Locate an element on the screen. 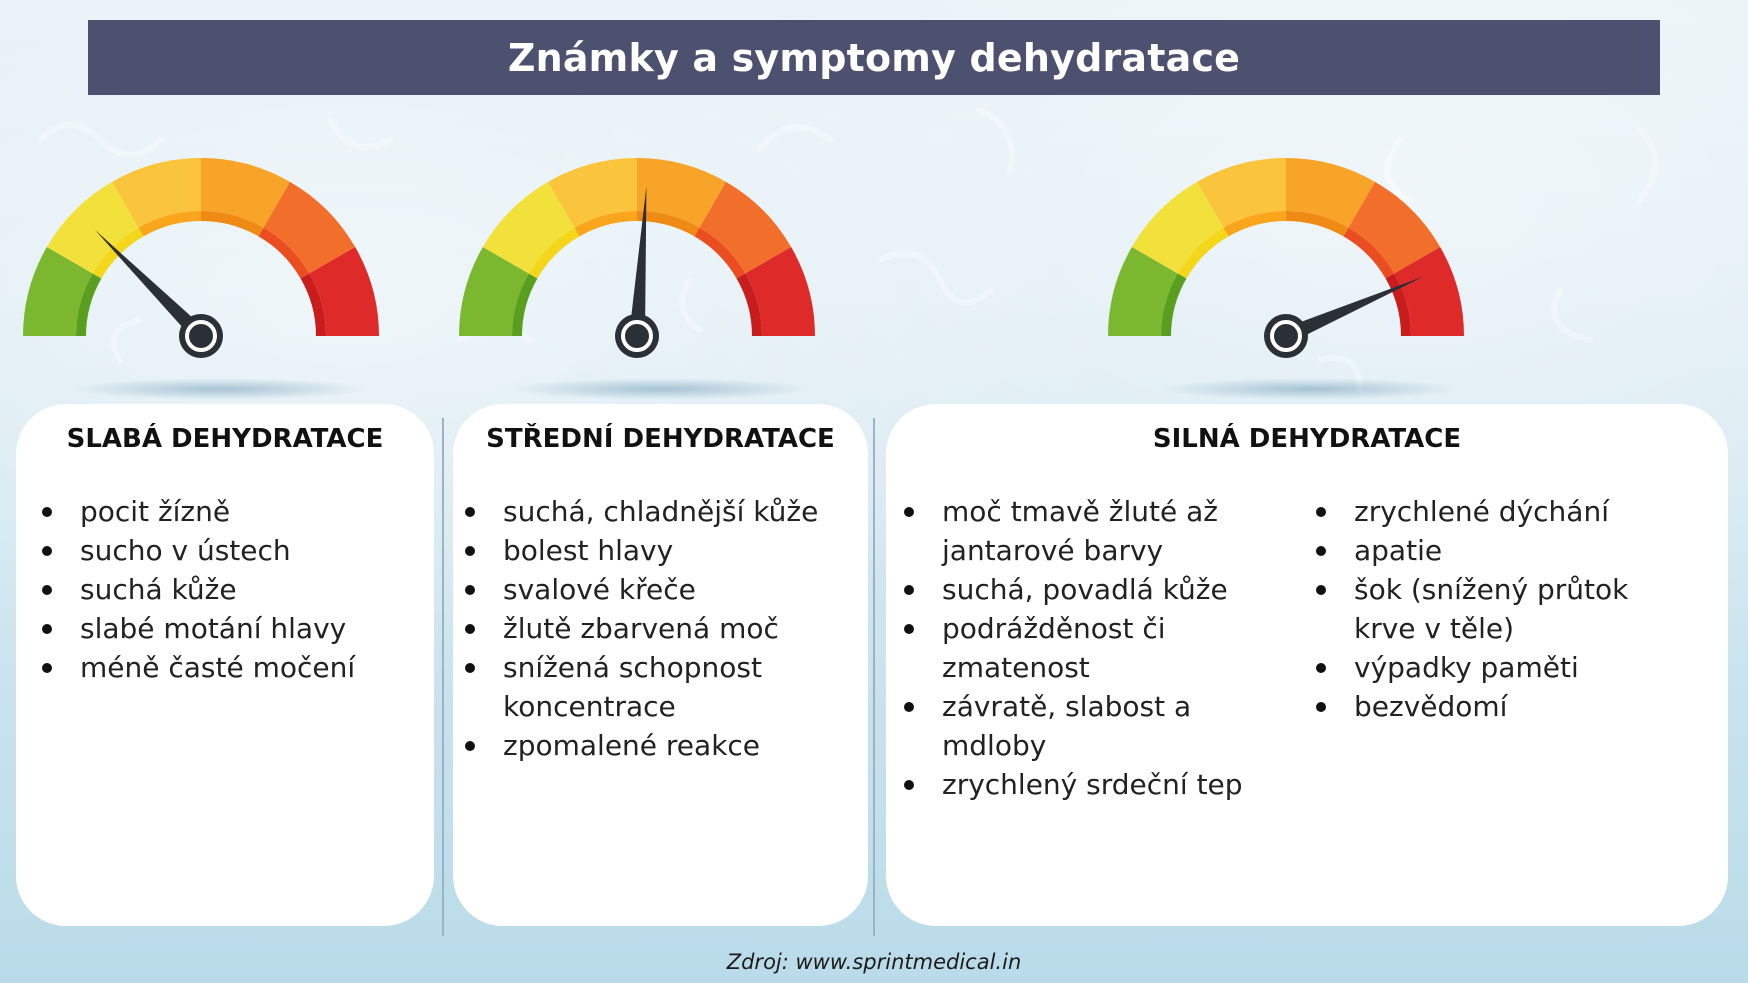  gauge-mild-dial is located at coordinates (201, 258).